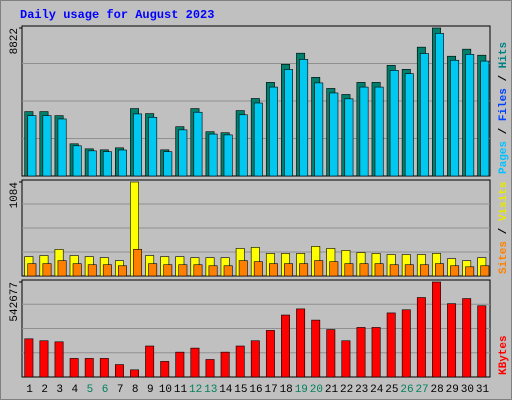 The image size is (512, 400). What do you see at coordinates (483, 390) in the screenshot?
I see `x-tick-label: 31` at bounding box center [483, 390].